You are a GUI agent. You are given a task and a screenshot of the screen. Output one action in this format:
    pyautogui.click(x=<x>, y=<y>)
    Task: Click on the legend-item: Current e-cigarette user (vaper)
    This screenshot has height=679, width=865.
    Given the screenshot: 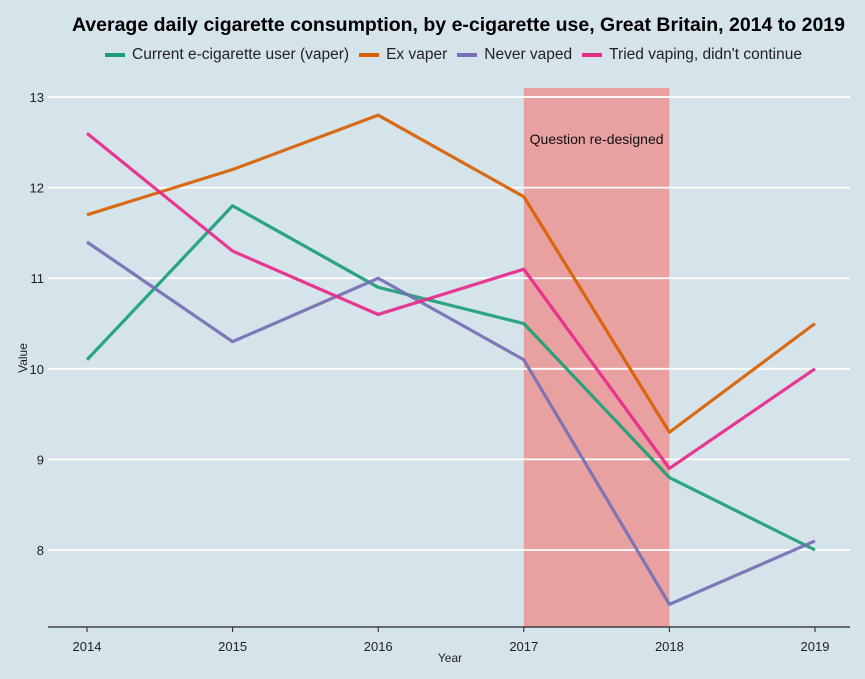 What is the action you would take?
    pyautogui.click(x=227, y=55)
    